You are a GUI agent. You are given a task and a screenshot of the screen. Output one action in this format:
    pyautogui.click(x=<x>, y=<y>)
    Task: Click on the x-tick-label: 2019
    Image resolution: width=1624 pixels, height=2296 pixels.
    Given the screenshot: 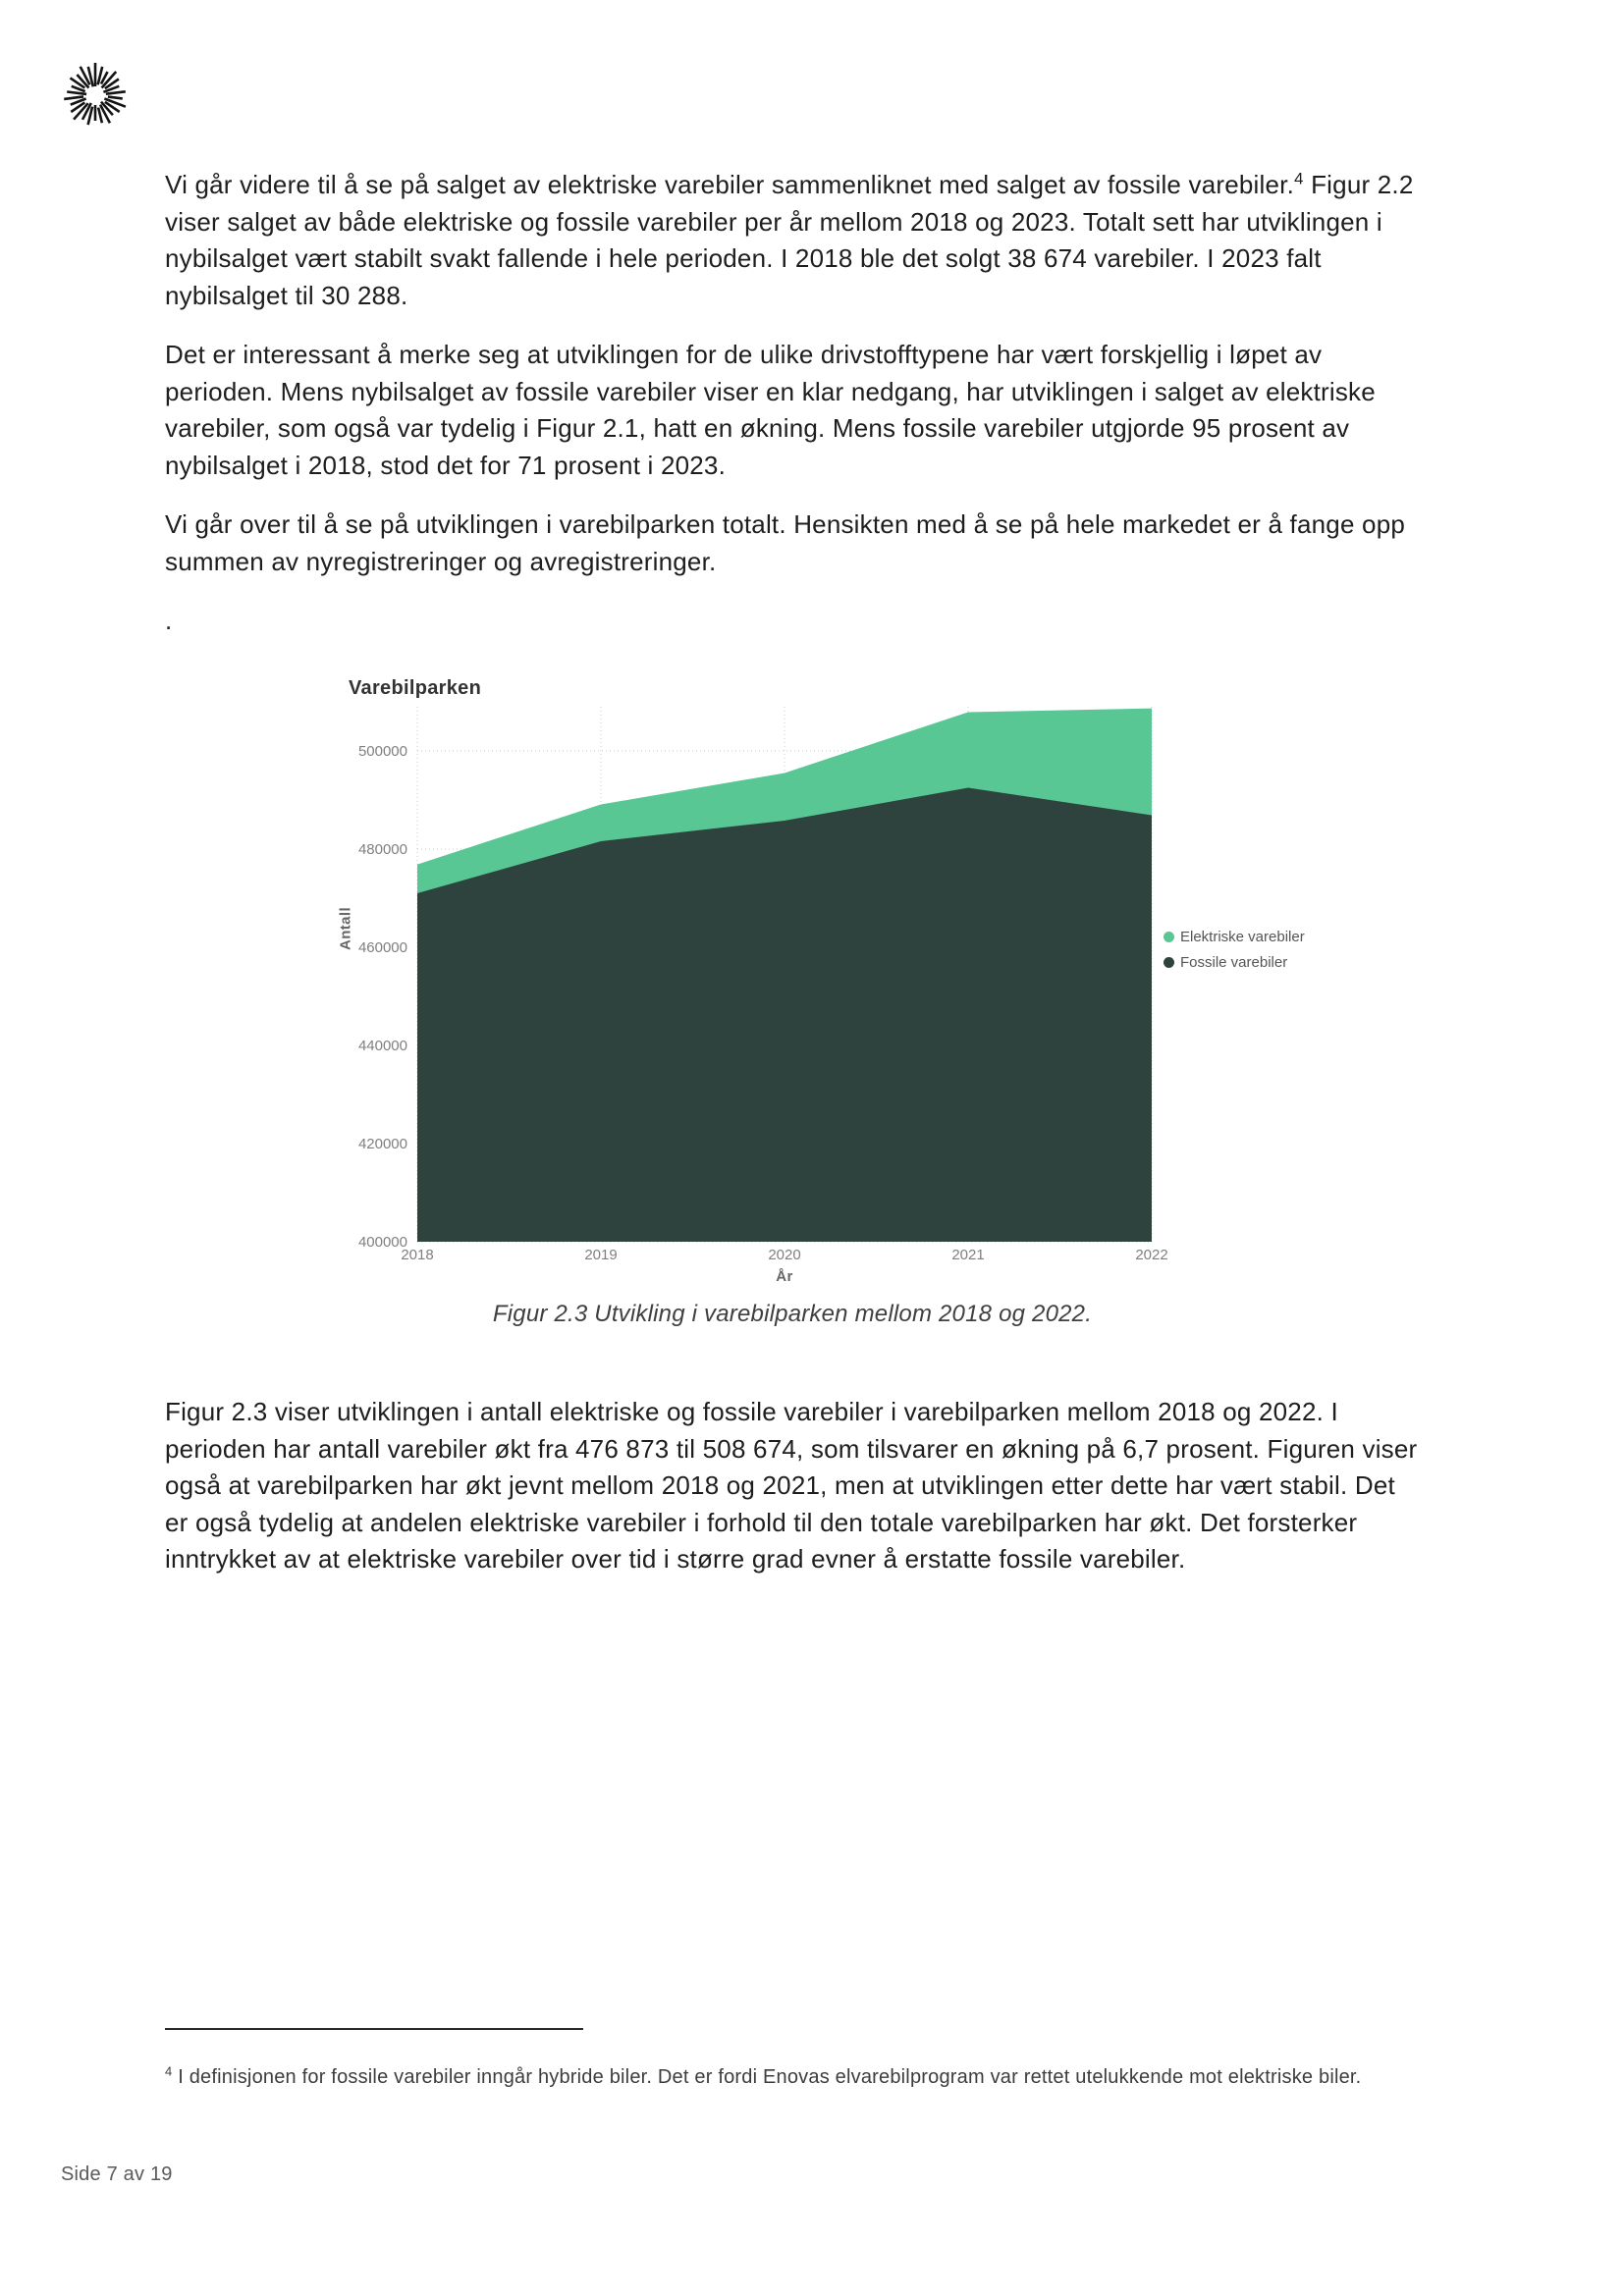 What is the action you would take?
    pyautogui.click(x=601, y=1255)
    